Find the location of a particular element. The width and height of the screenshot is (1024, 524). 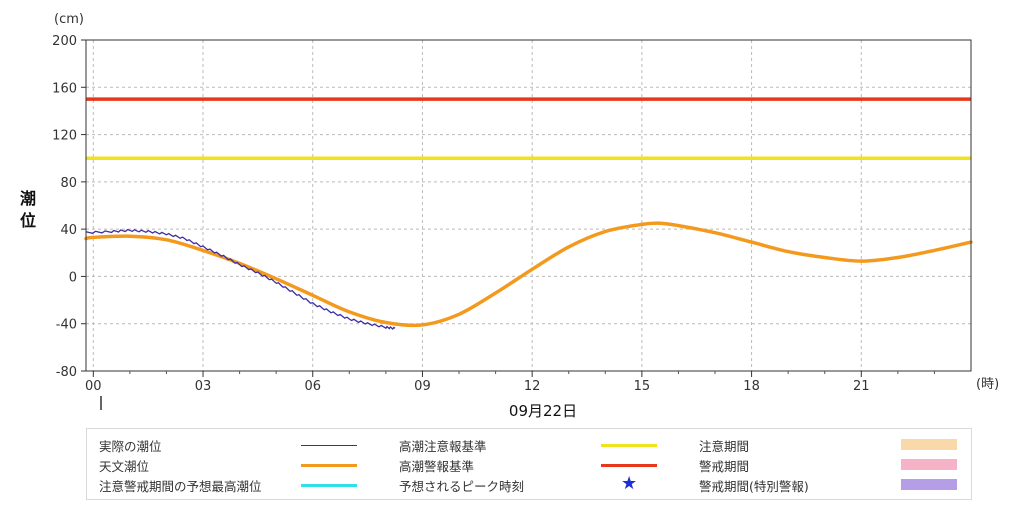

y-axis-label-text: 潮位 is located at coordinates (28, 209).